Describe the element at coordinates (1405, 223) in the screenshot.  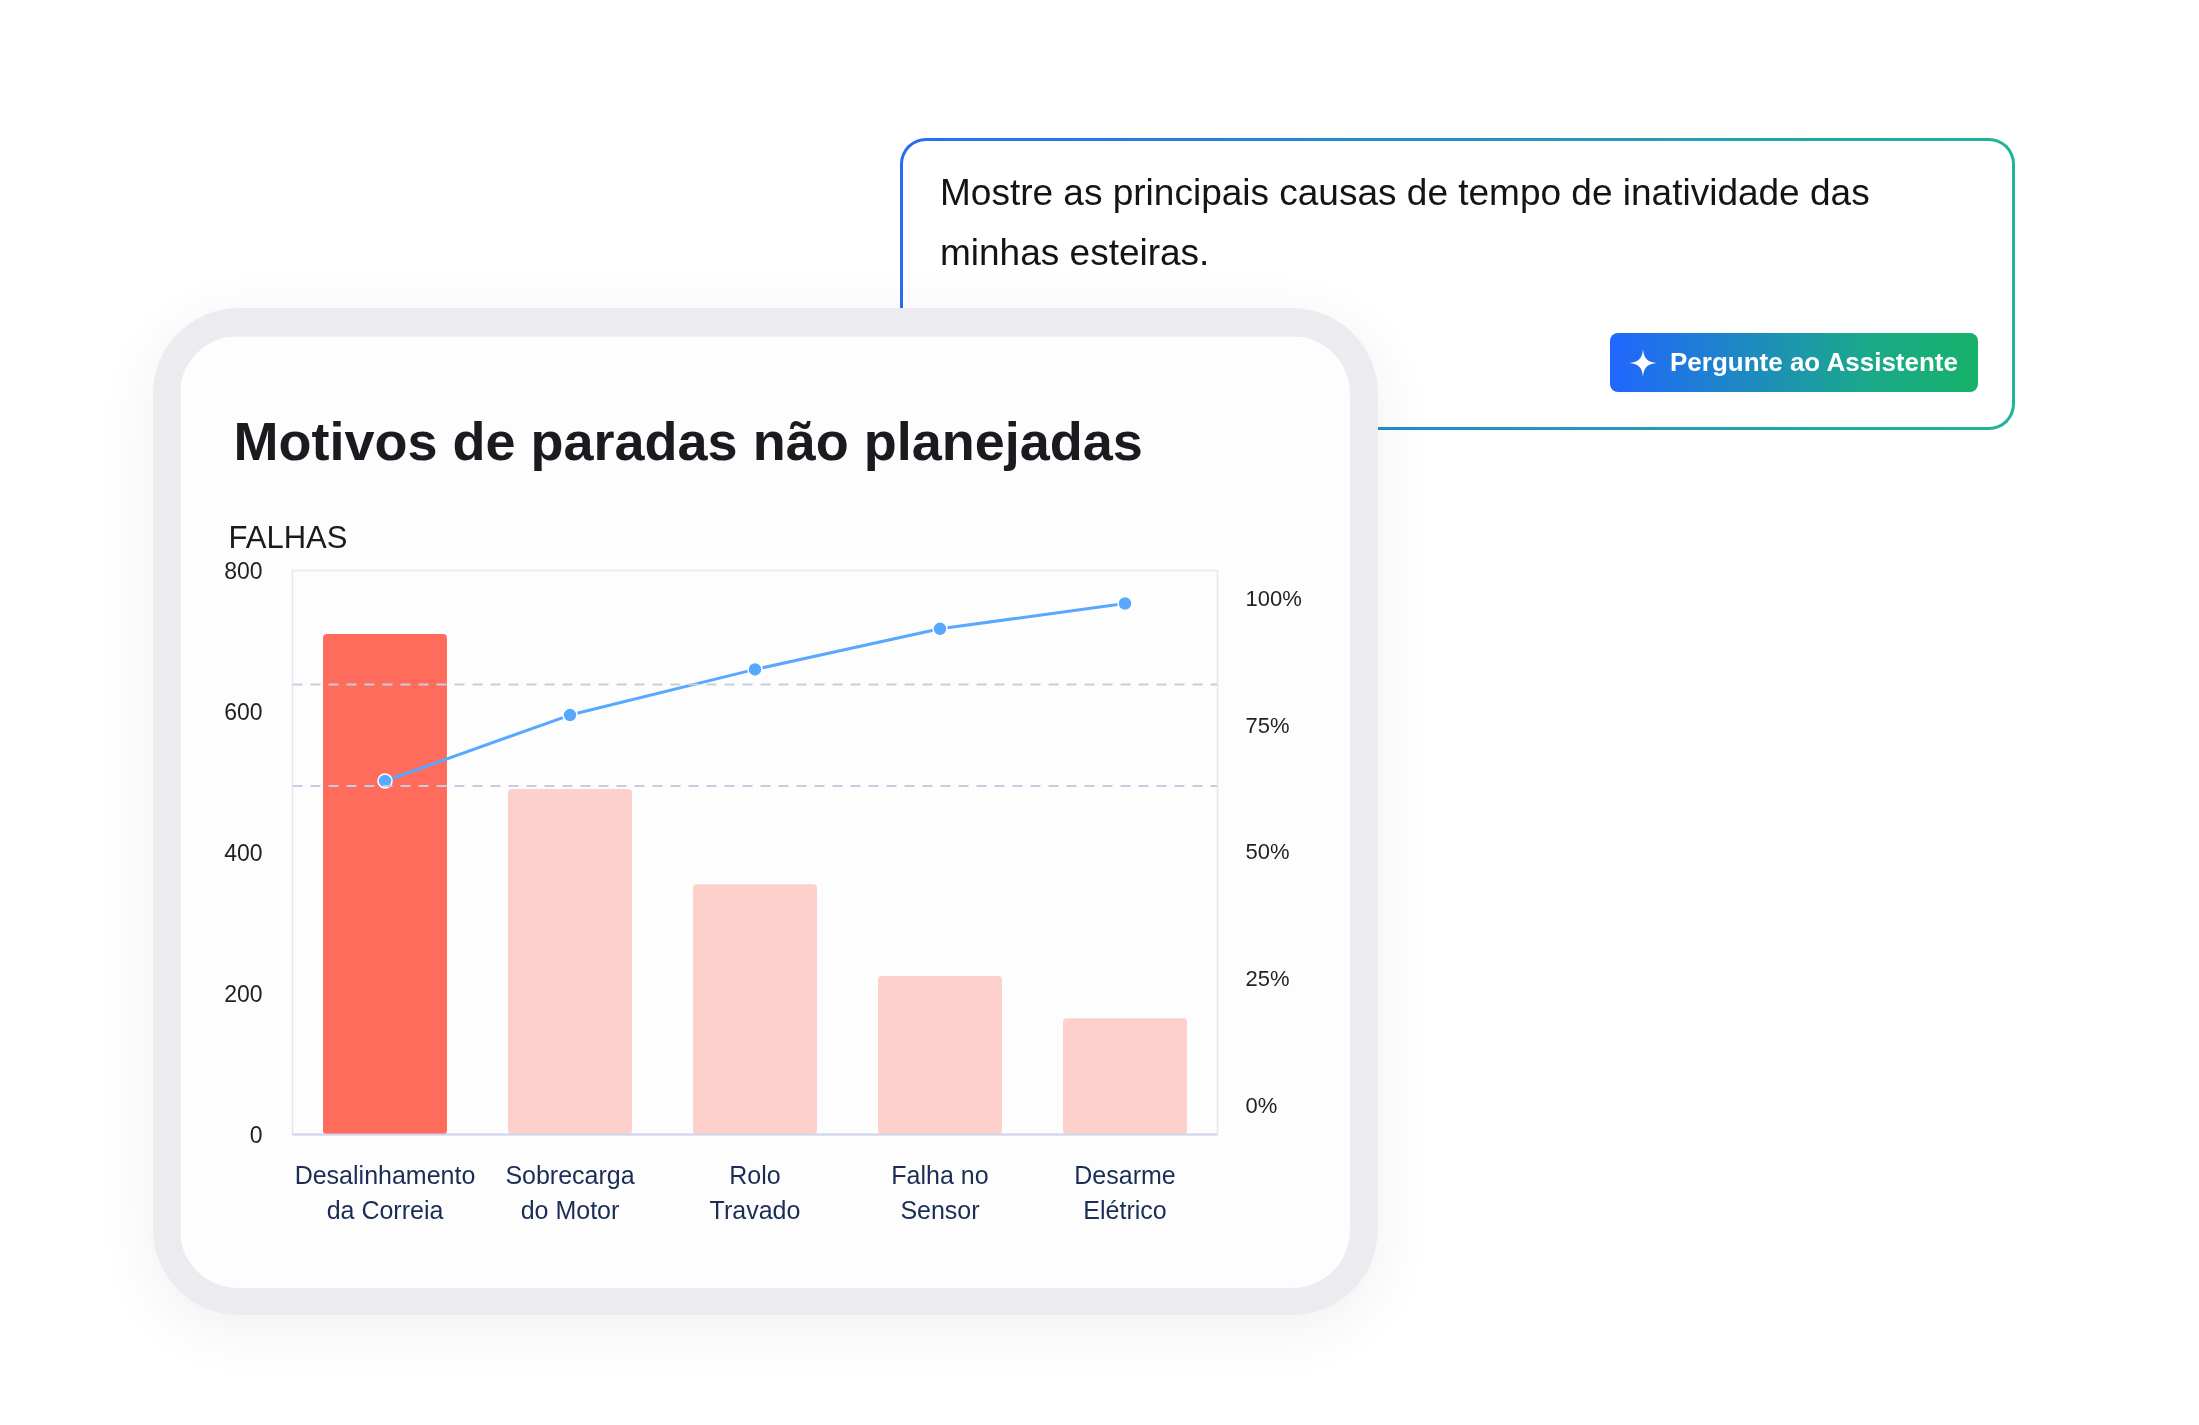
I see `text: Mostre as principais causas de tempo de inatividade das minhas esteiras.` at that location.